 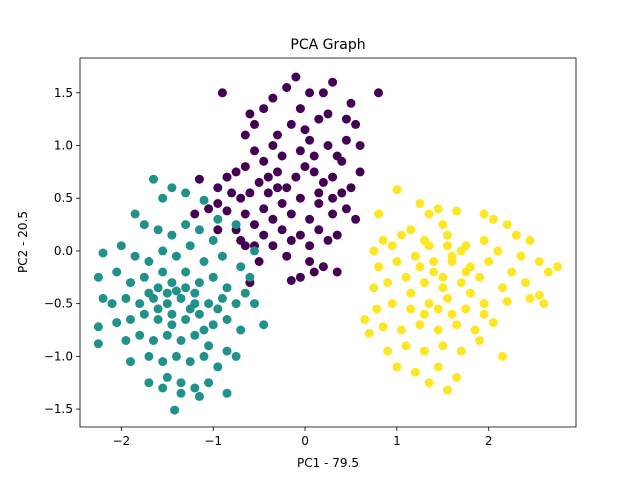 I want to click on y-tick-label: 1.5, so click(x=63, y=93).